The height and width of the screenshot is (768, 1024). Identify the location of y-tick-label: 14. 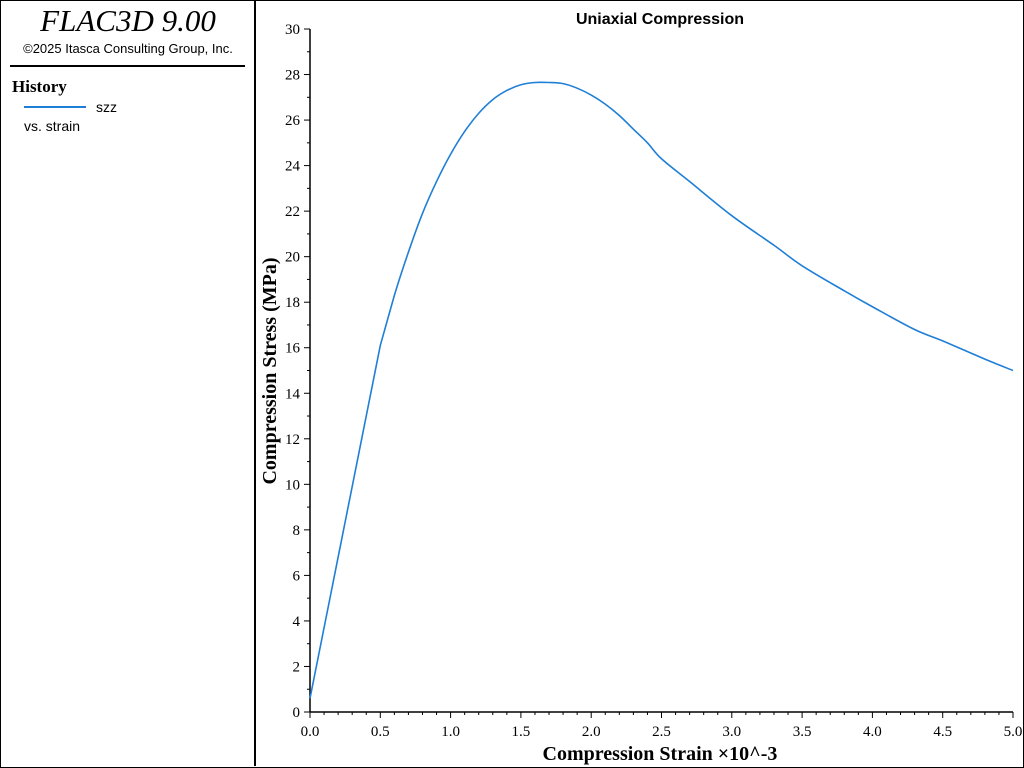
(293, 394).